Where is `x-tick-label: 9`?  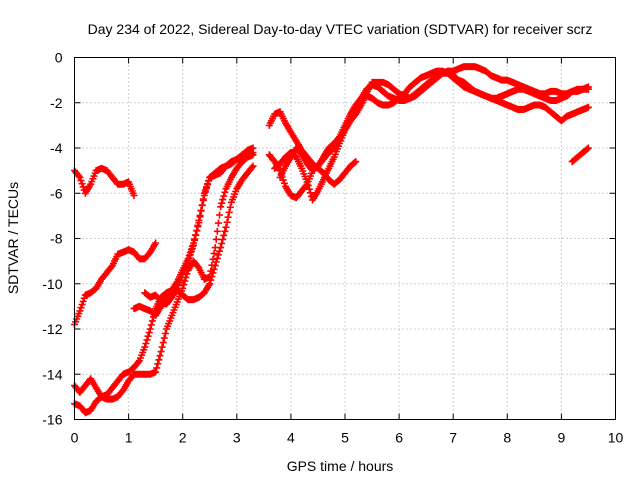 x-tick-label: 9 is located at coordinates (562, 438).